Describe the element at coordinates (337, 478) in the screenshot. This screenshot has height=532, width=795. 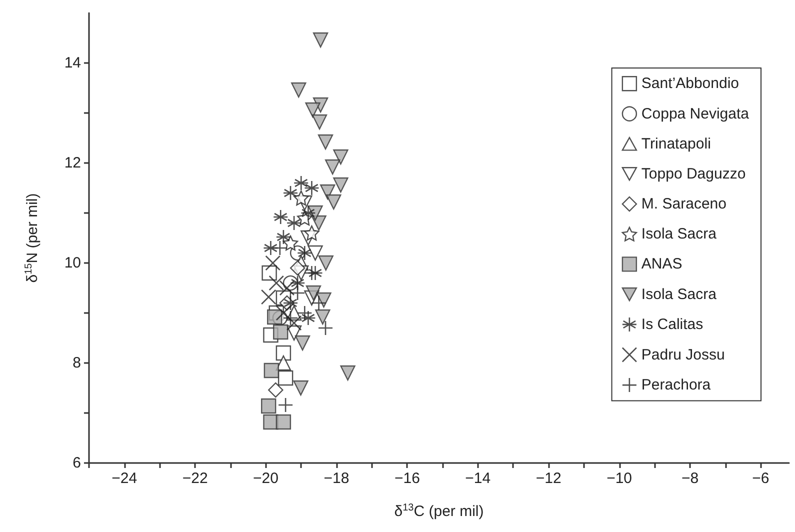
I see `x-tick-label: −18` at that location.